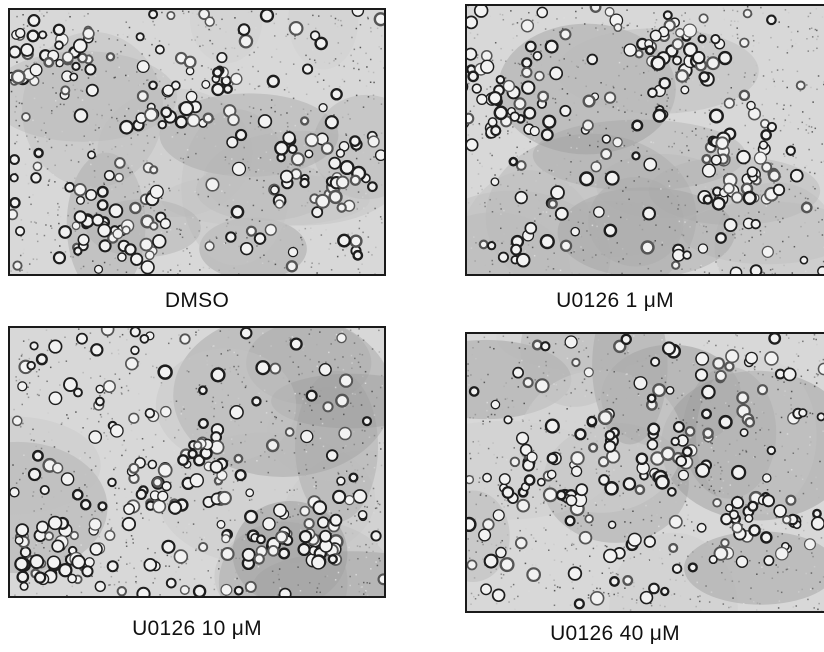 This screenshot has width=824, height=652. What do you see at coordinates (742, 445) in the screenshot?
I see `background-blotch` at bounding box center [742, 445].